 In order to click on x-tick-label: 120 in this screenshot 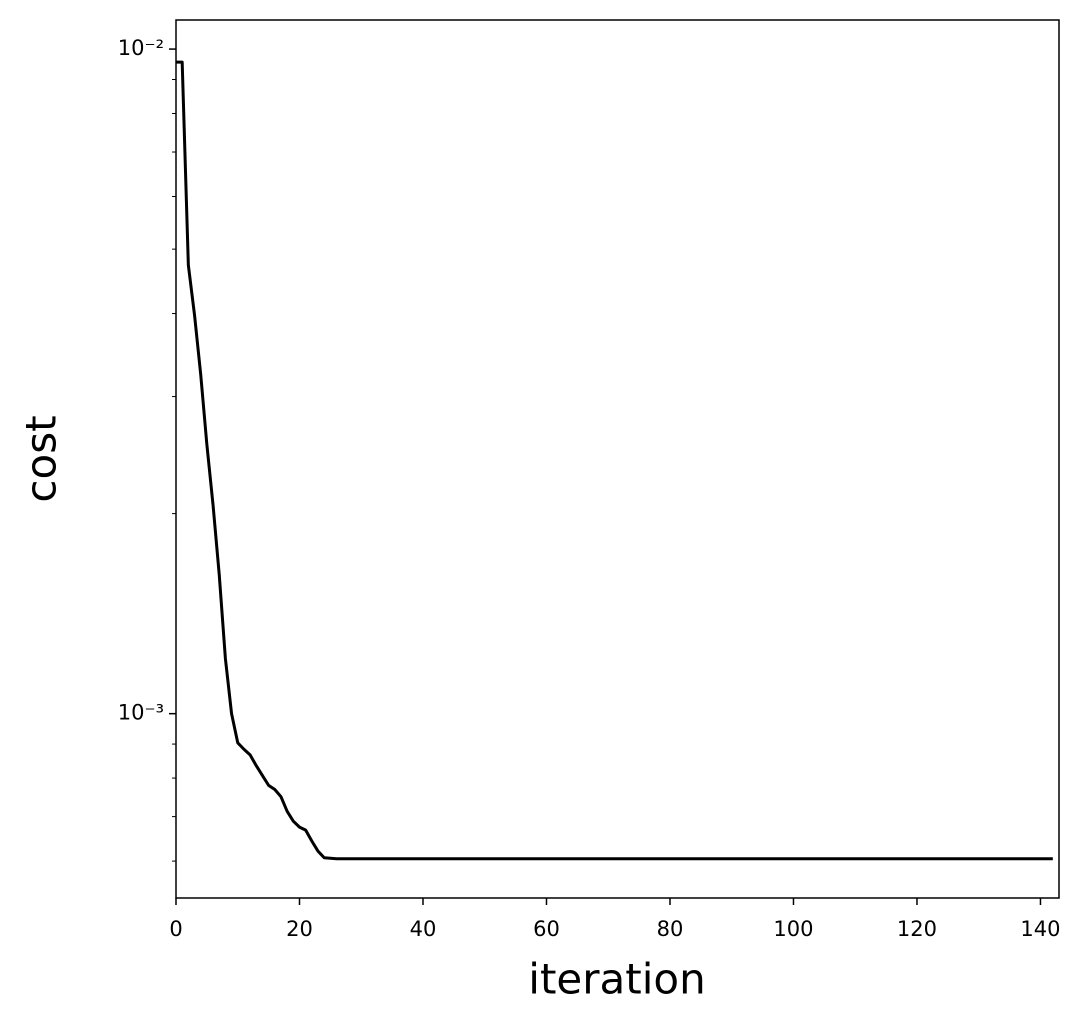, I will do `click(917, 929)`.